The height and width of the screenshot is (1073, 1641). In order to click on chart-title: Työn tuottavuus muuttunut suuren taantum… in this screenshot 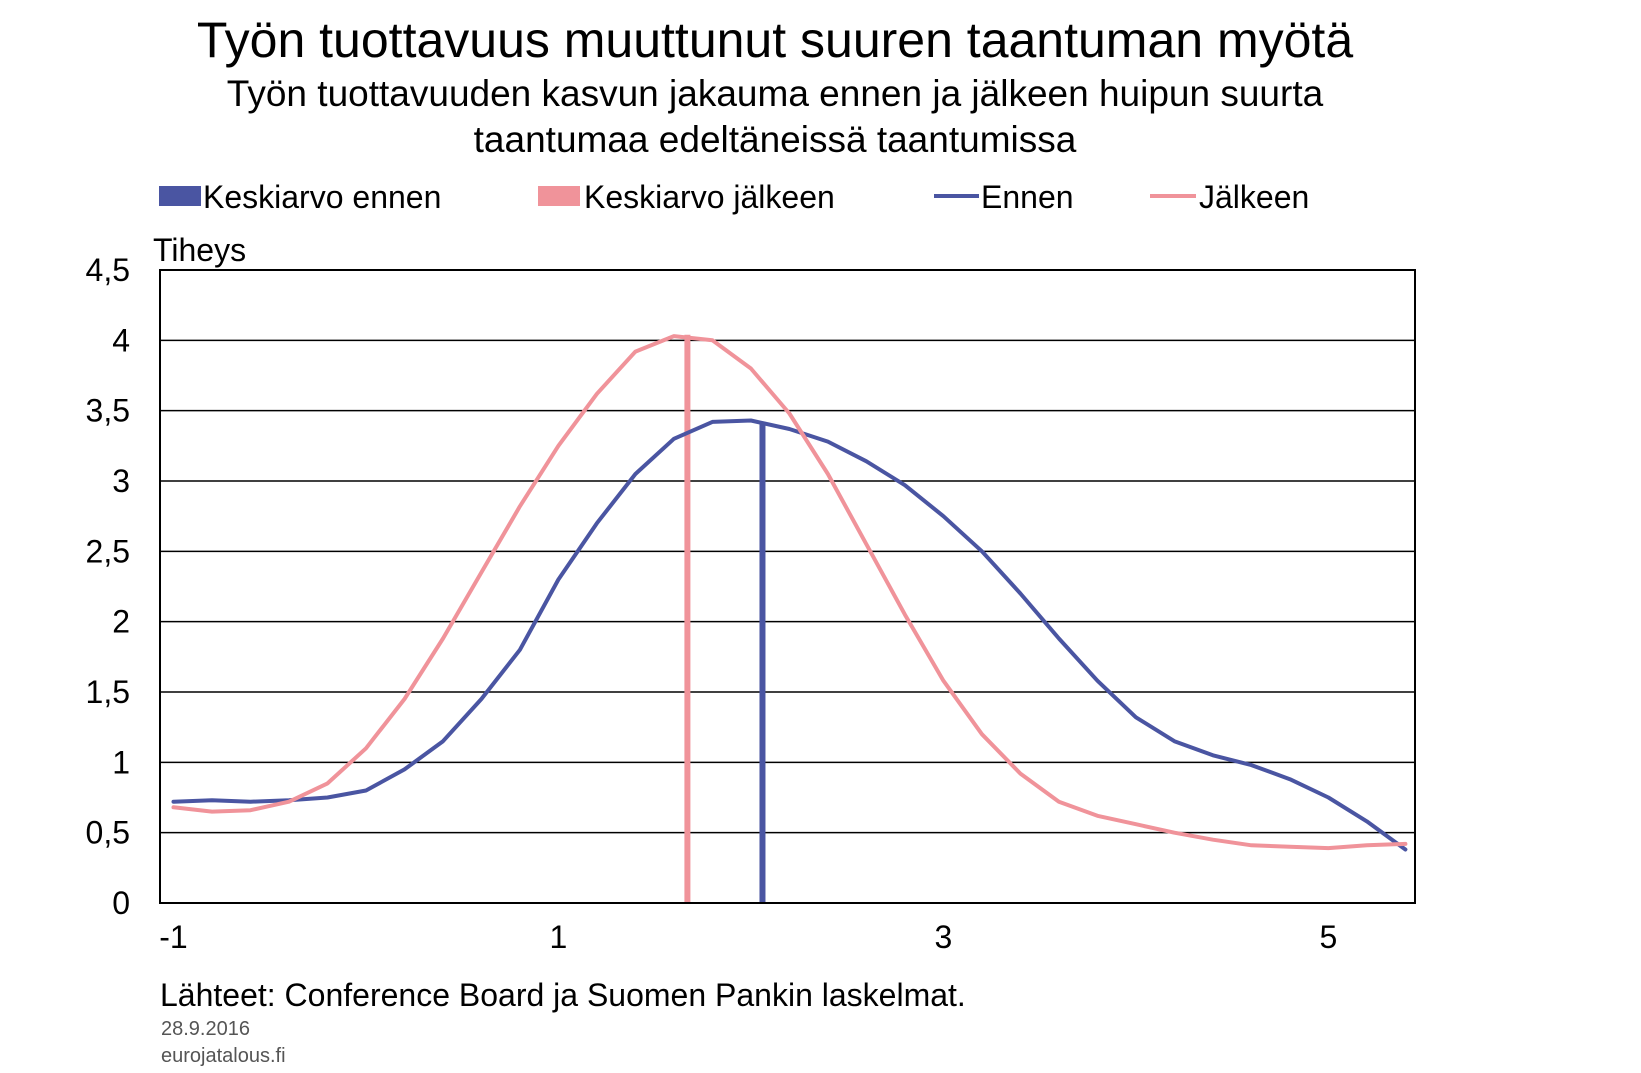, I will do `click(775, 40)`.